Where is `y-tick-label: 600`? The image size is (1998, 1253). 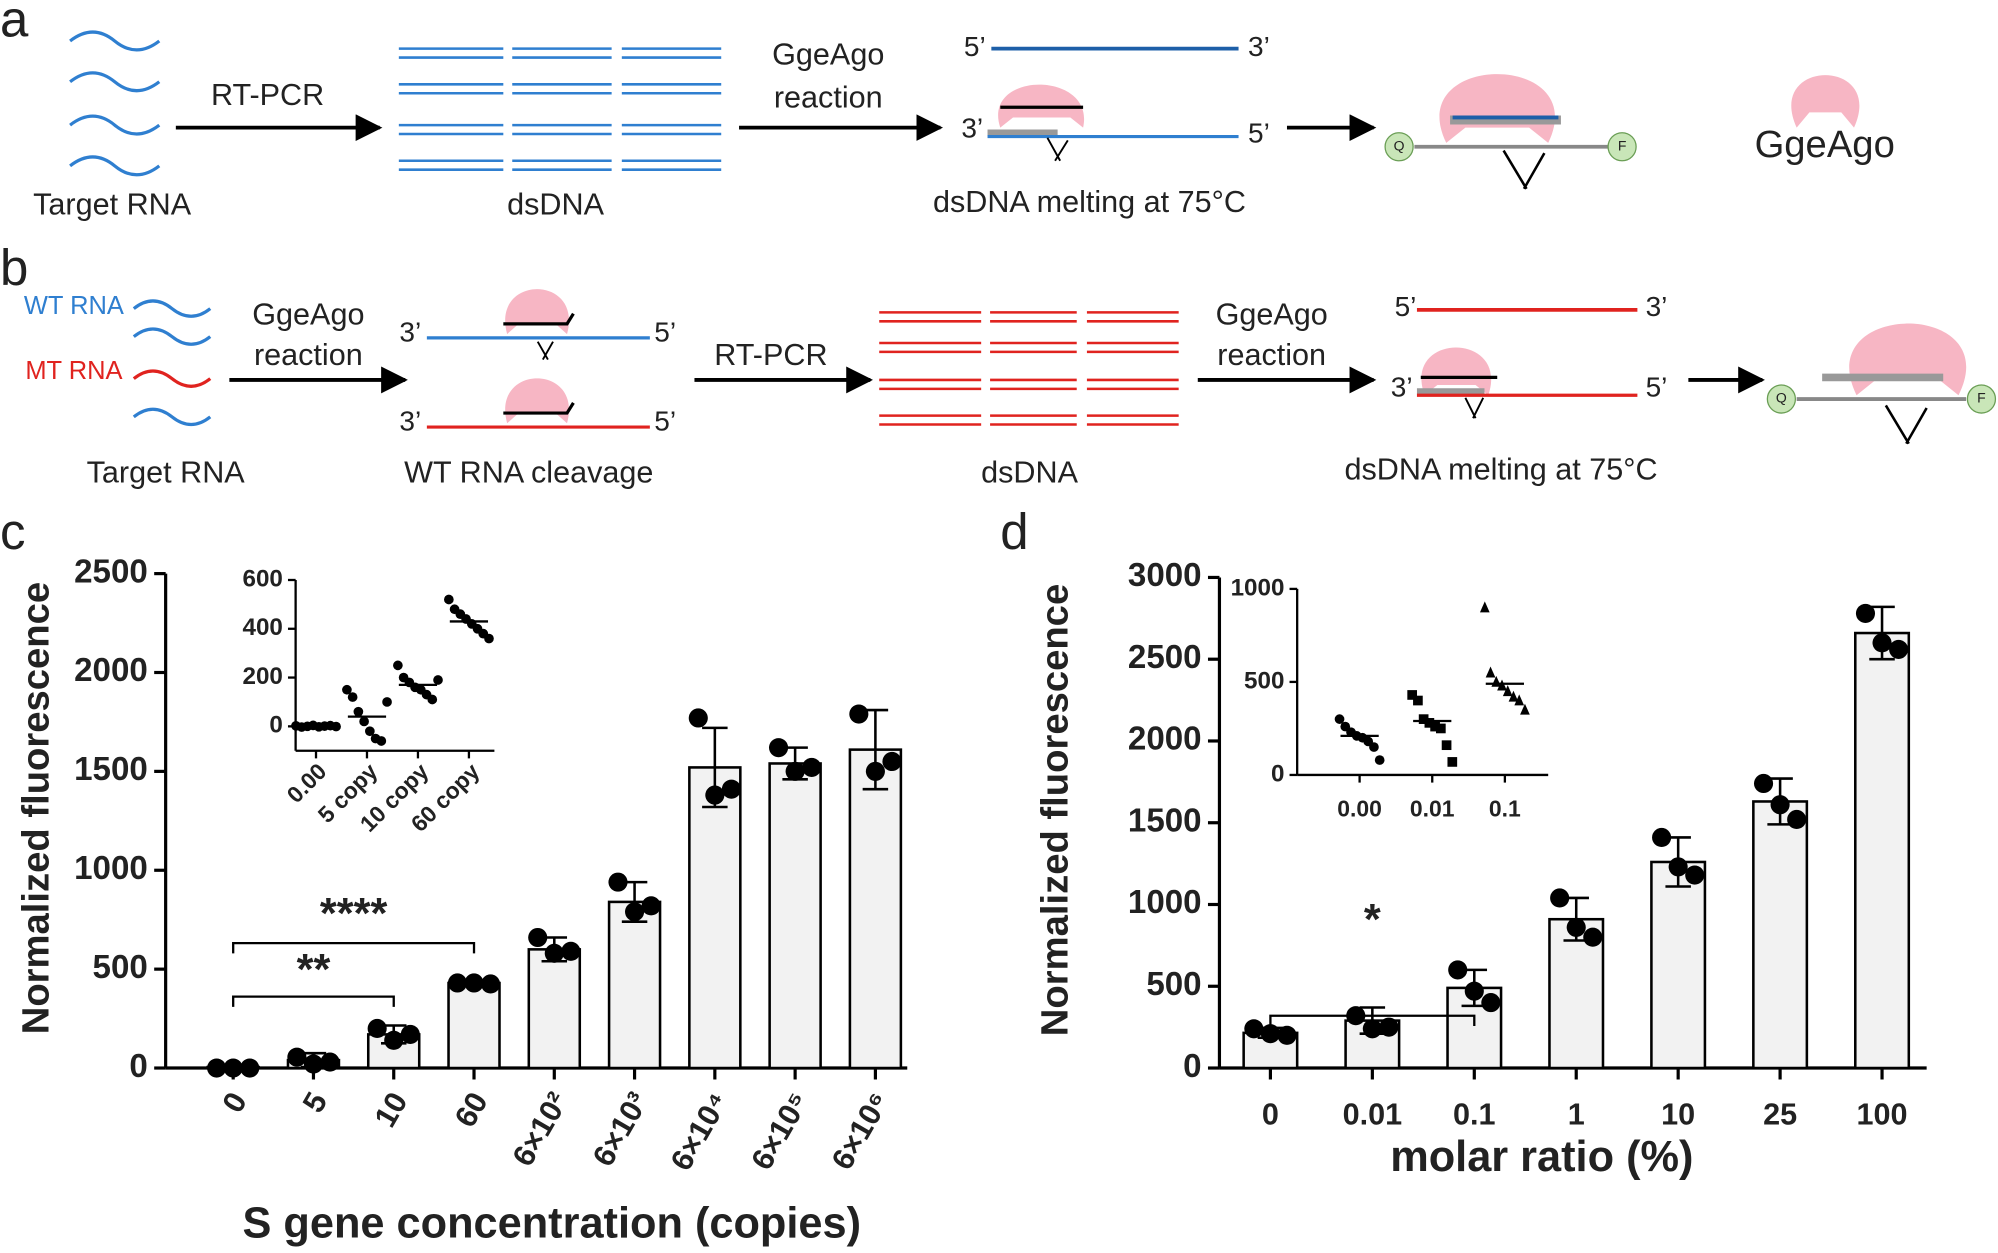
y-tick-label: 600 is located at coordinates (262, 578).